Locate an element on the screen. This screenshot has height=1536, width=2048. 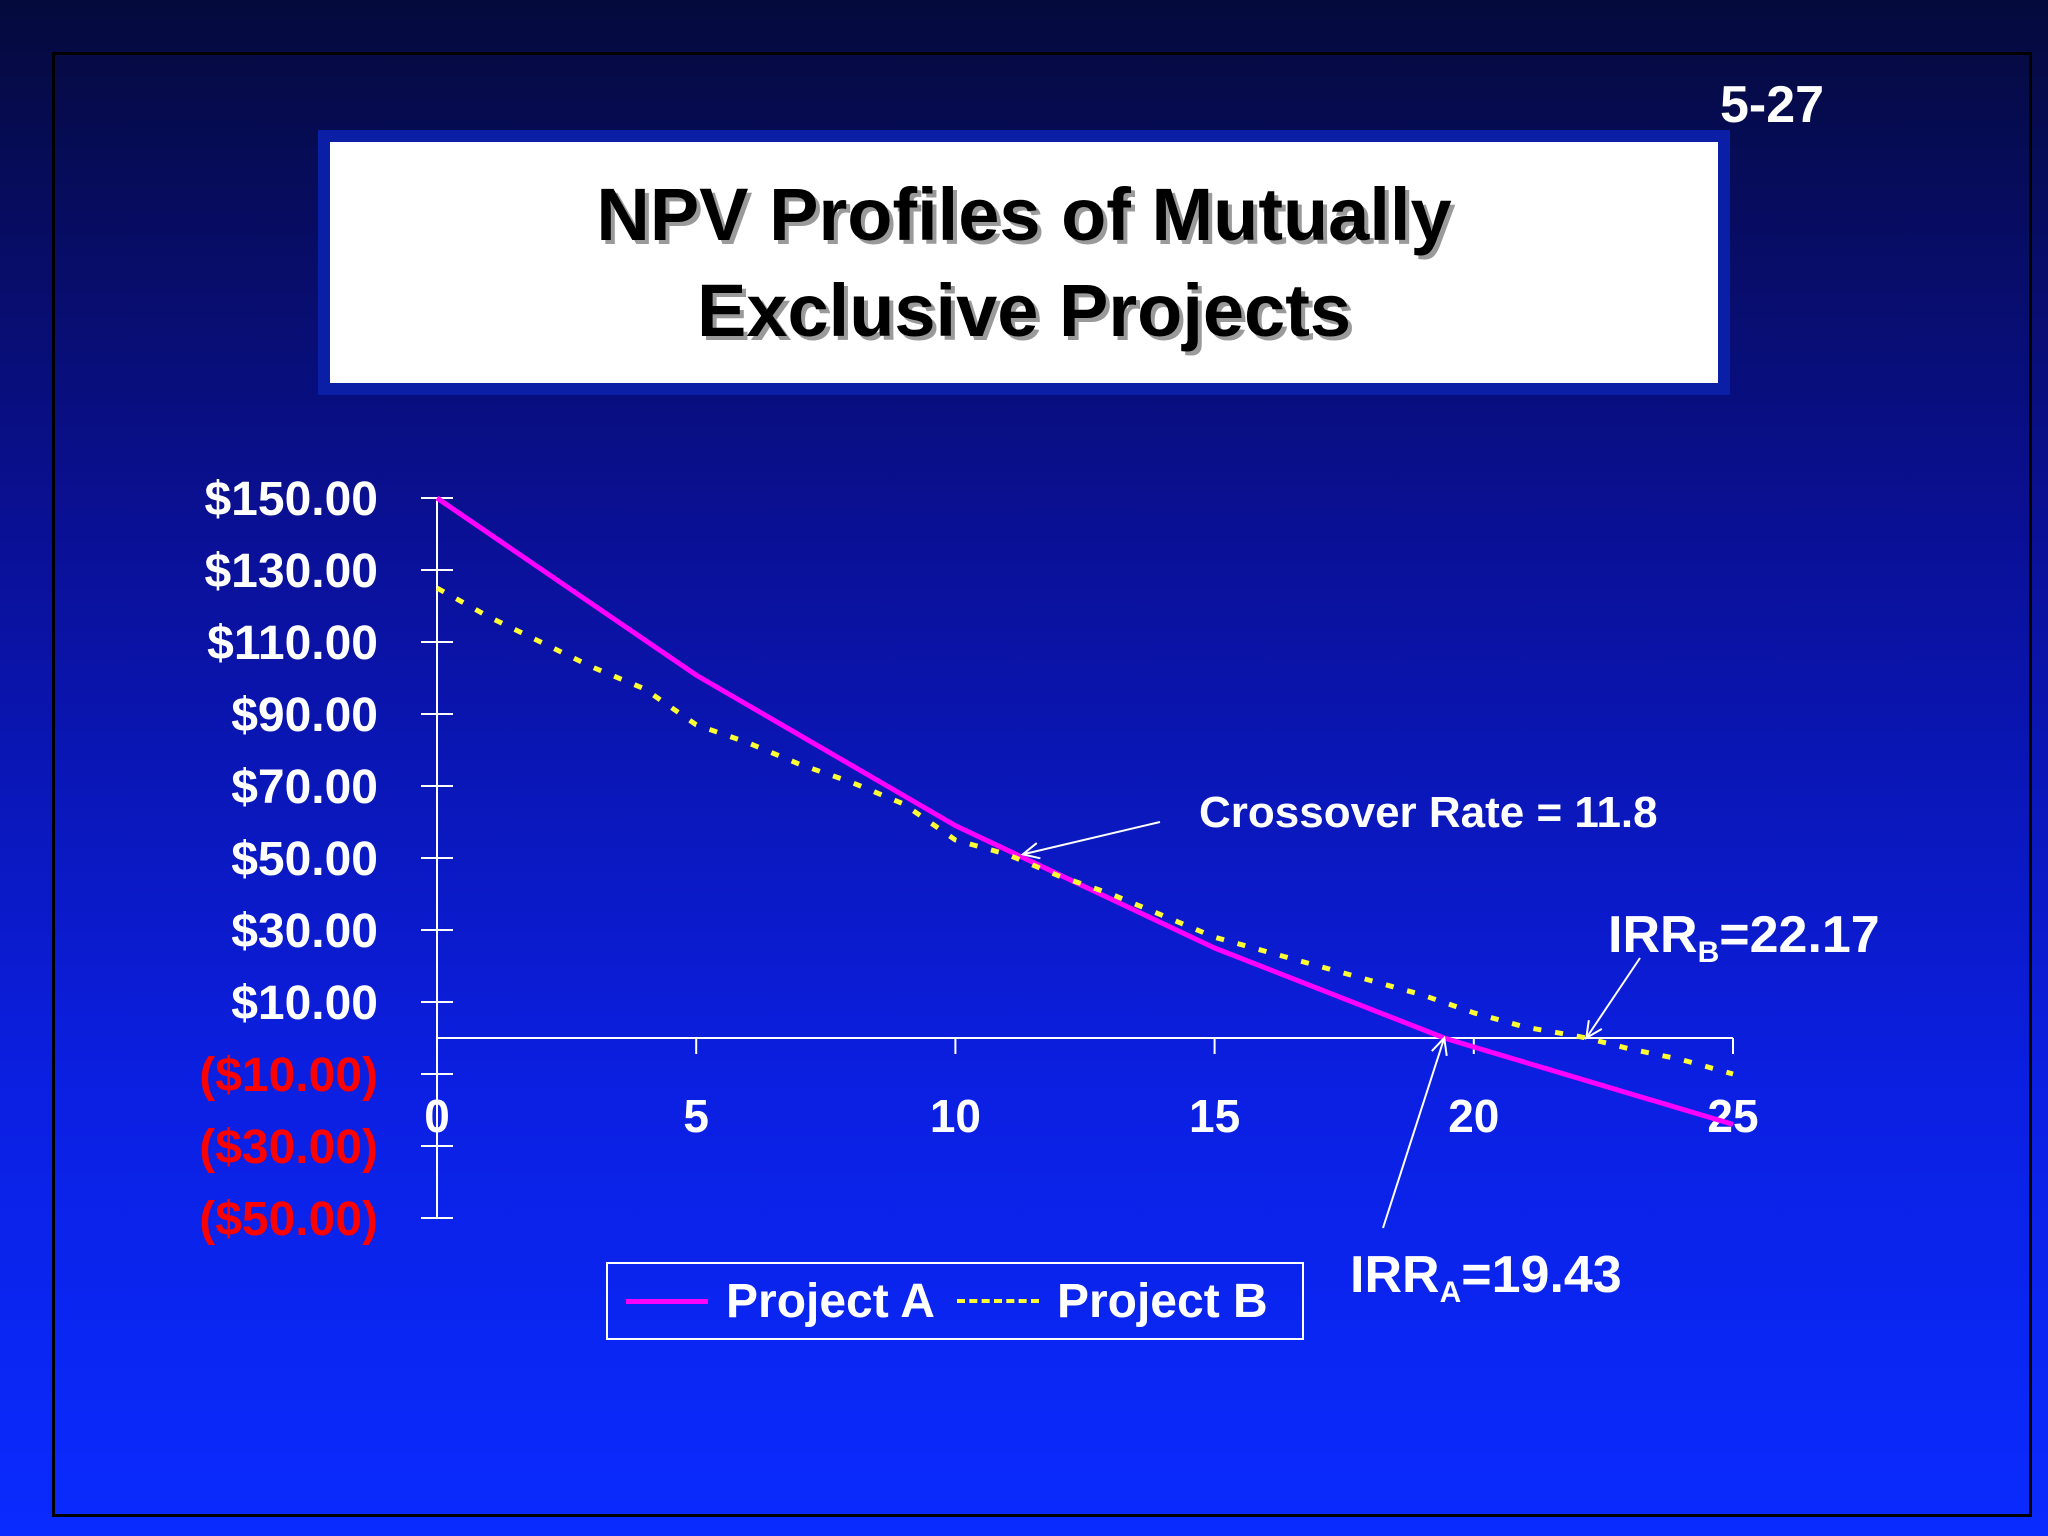
y-tick-label: ($30.00) is located at coordinates (288, 1147).